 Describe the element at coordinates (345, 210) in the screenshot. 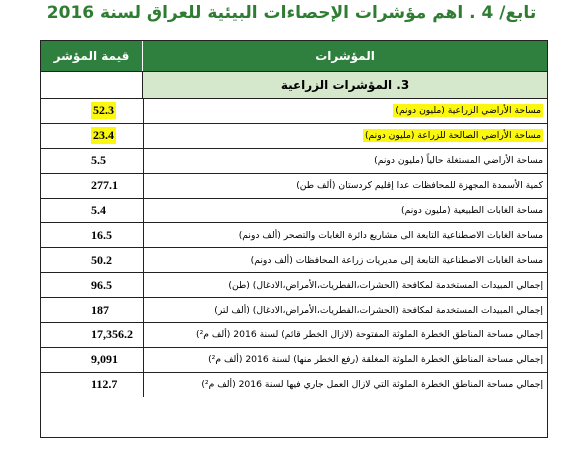

I see `indicator-label: مساحة الغابات الطبيعية (مليون دونم)` at that location.